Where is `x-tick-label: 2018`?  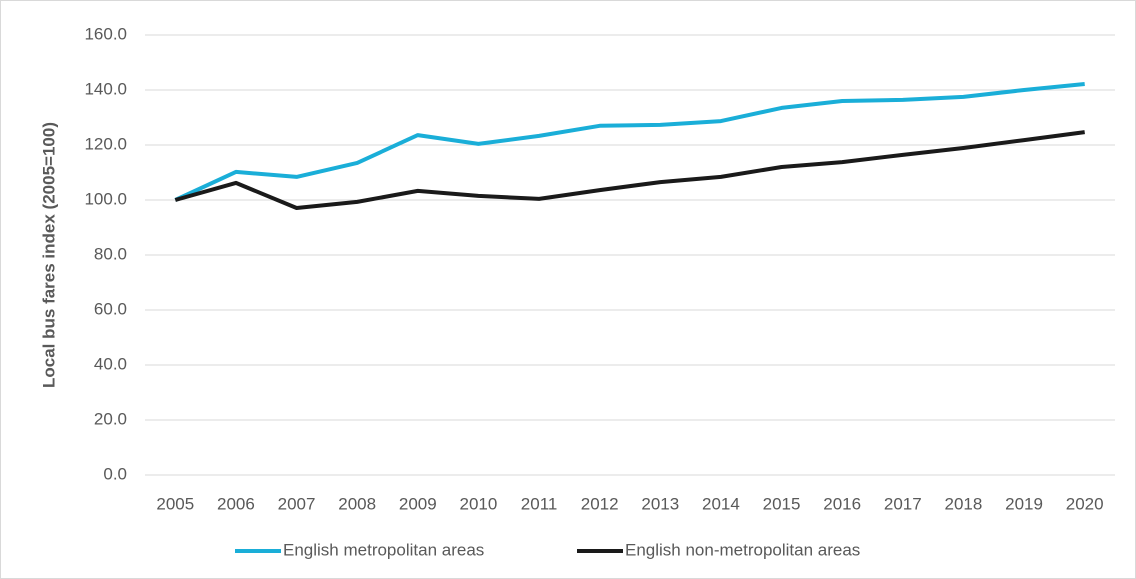
x-tick-label: 2018 is located at coordinates (964, 503).